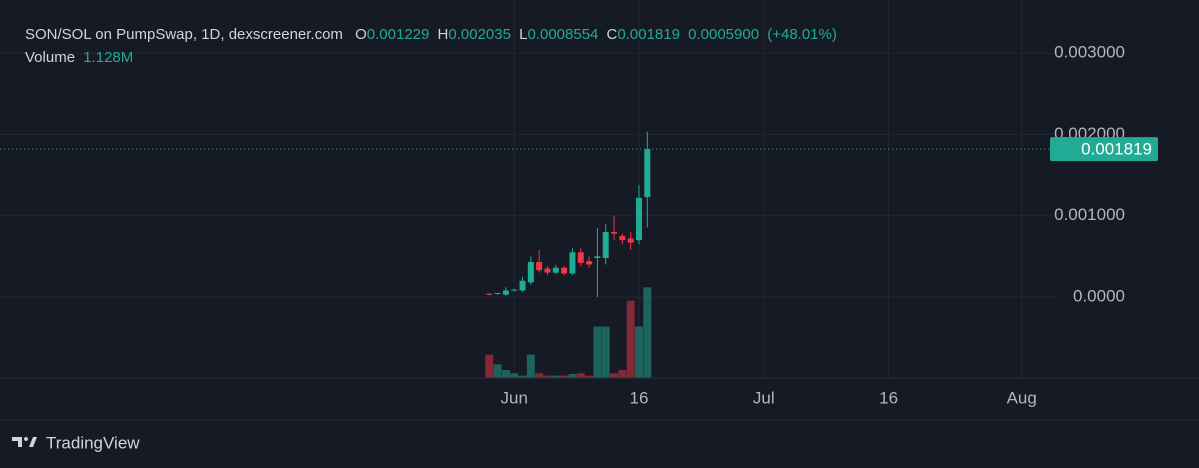  What do you see at coordinates (361, 34) in the screenshot?
I see `ohlc-label: O` at bounding box center [361, 34].